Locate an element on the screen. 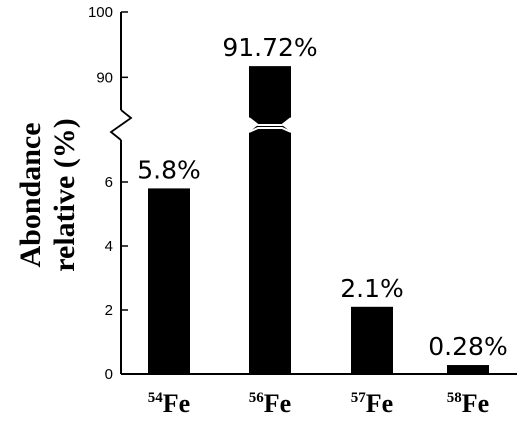 This screenshot has height=427, width=521. x-category-label: 58Fe is located at coordinates (468, 403).